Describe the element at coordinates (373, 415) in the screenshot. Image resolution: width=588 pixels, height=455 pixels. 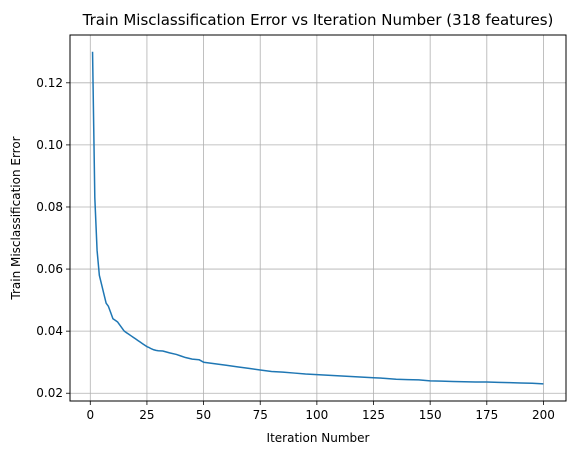
I see `x-tick-label: 125` at that location.